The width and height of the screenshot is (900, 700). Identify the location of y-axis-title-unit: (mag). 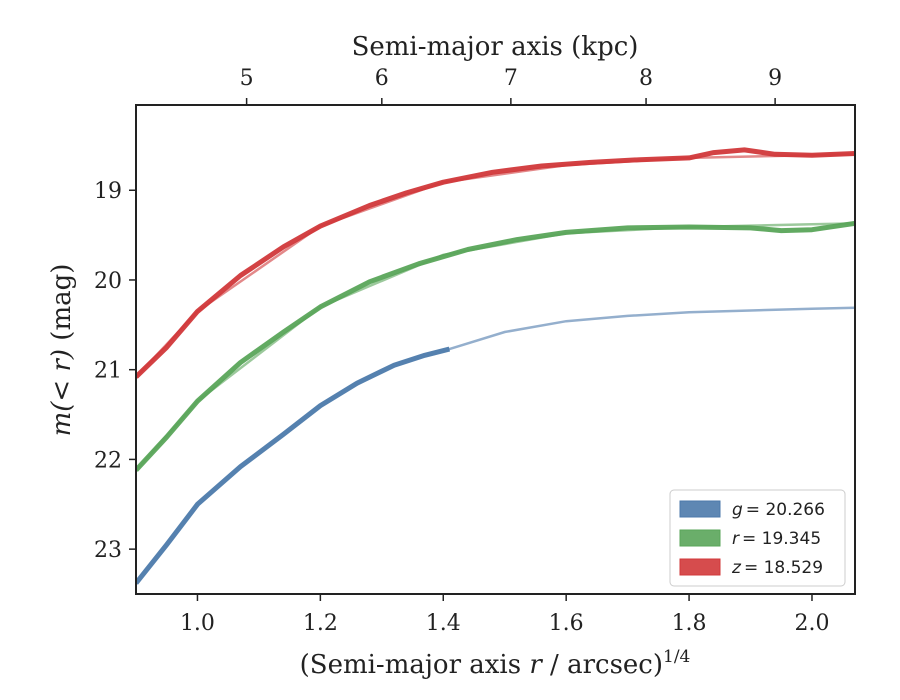
(62, 306).